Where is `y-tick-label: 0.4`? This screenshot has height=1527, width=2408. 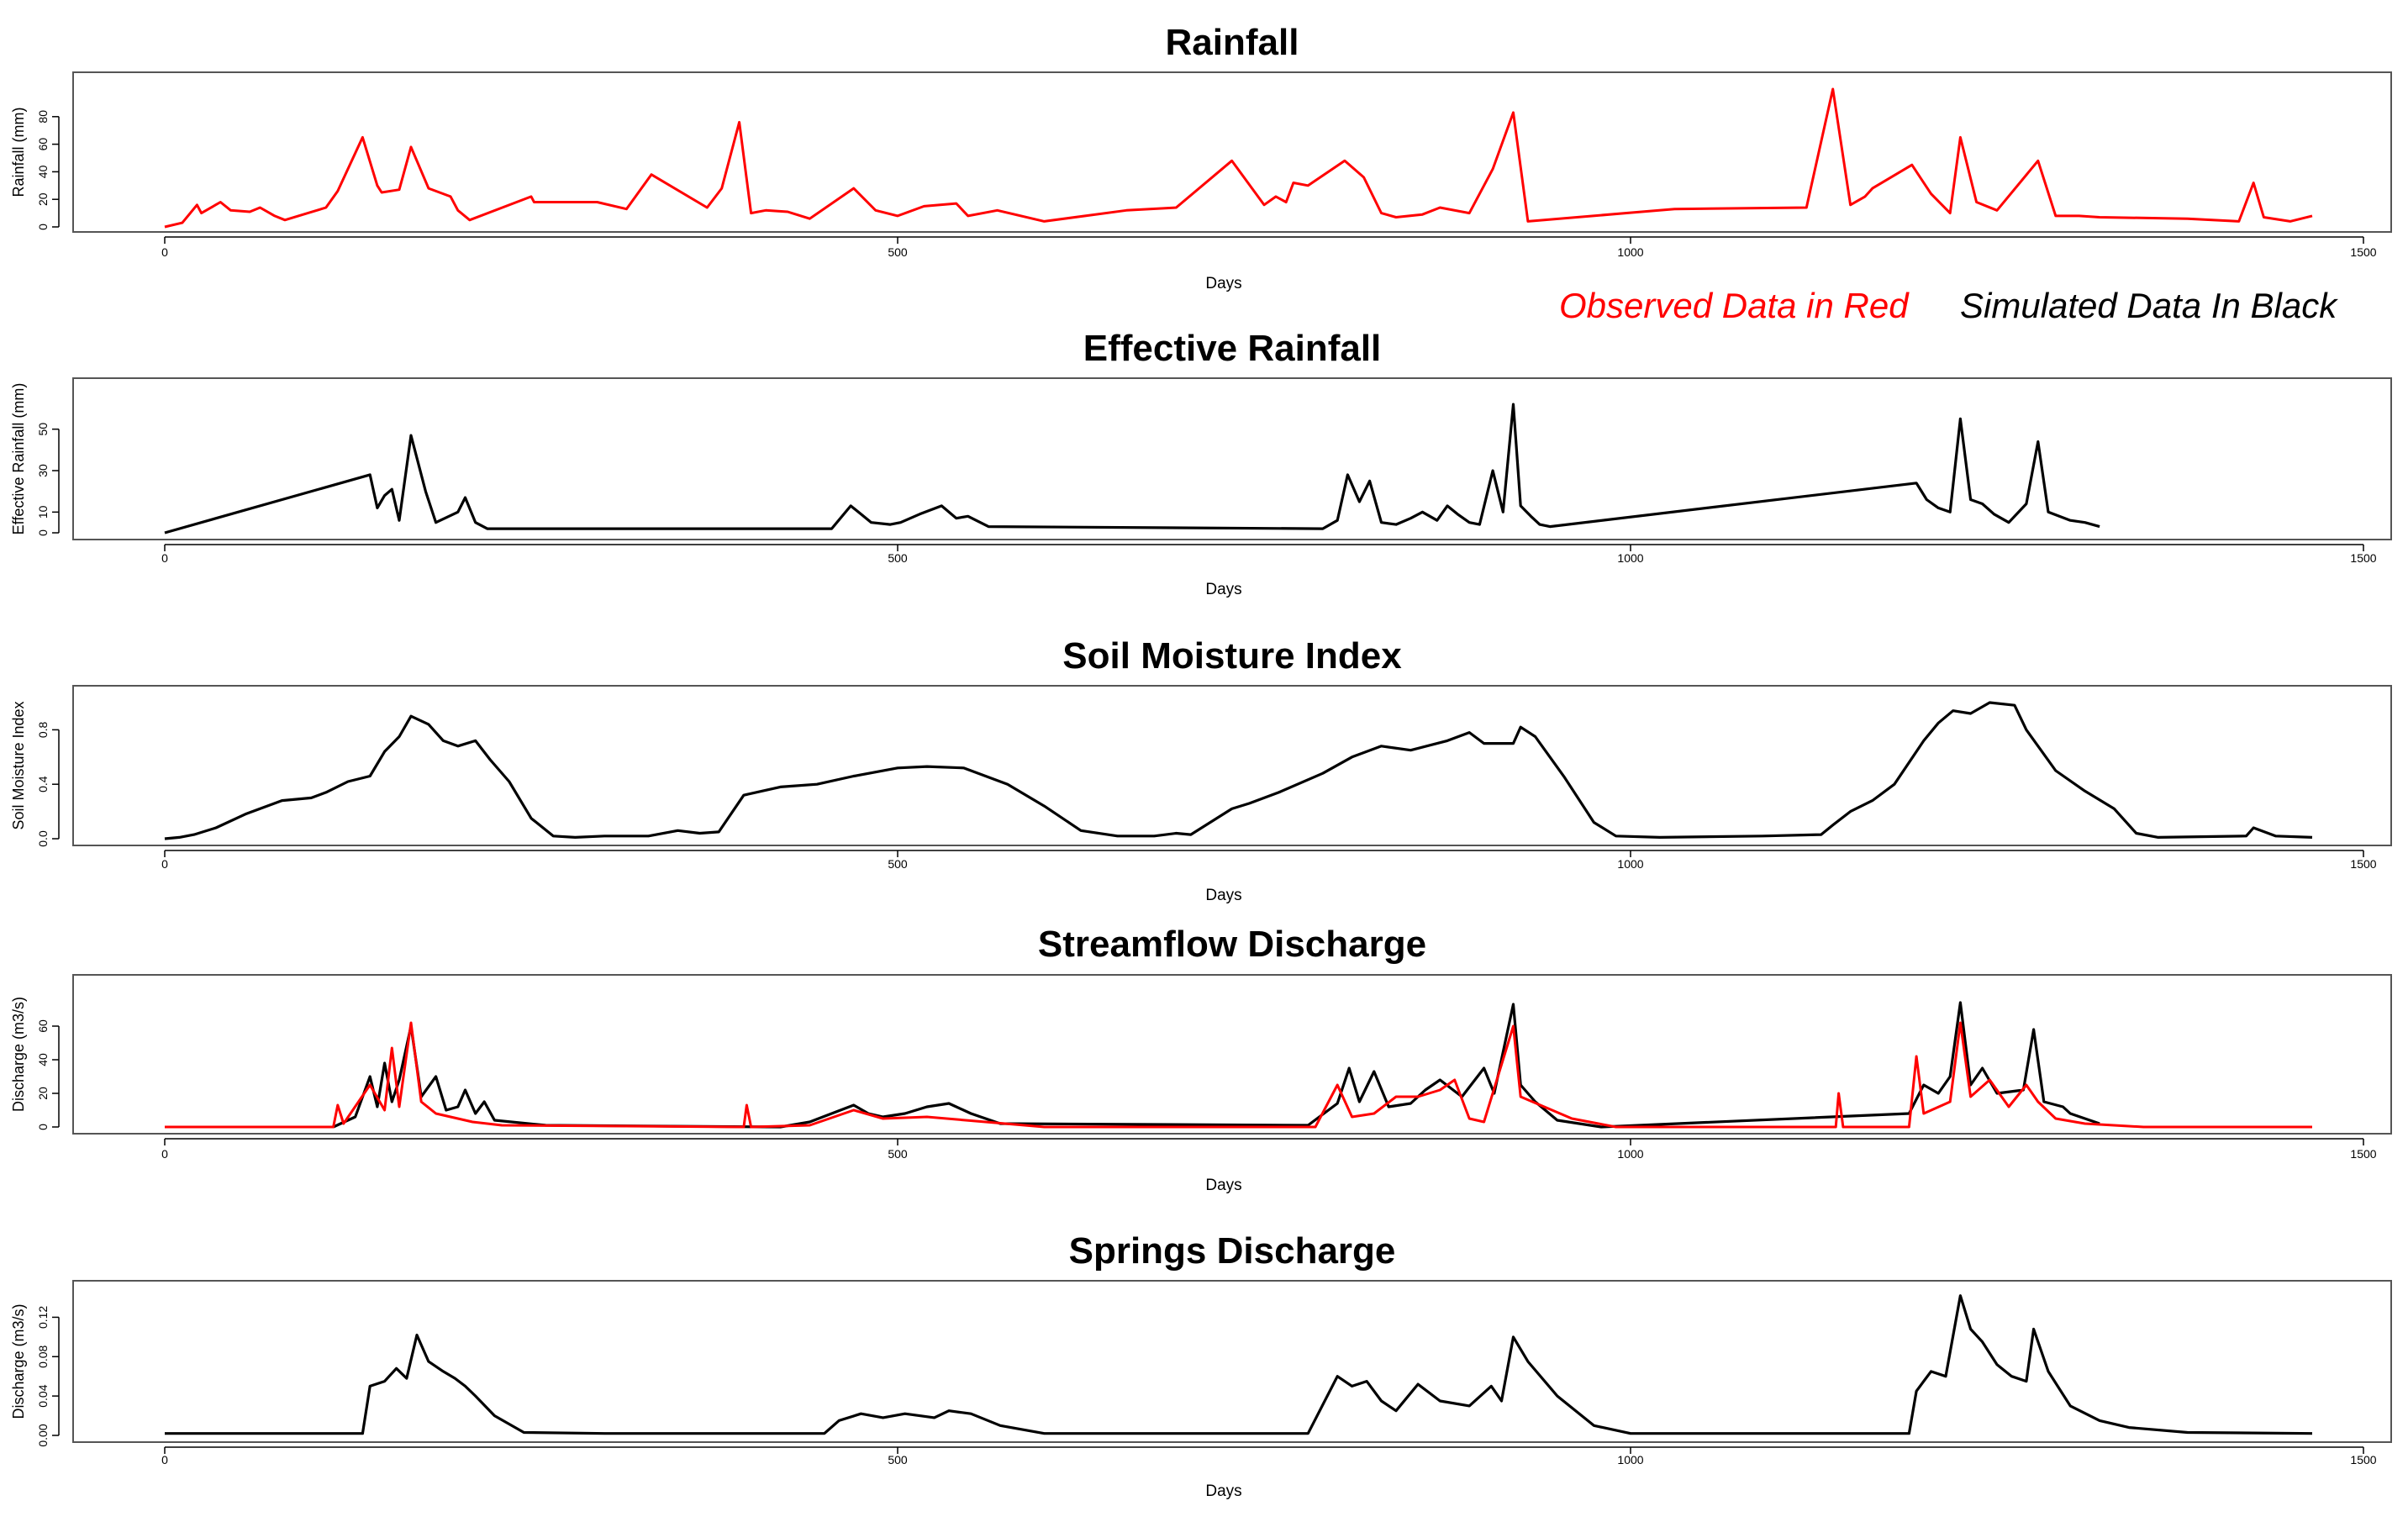
y-tick-label: 0.4 is located at coordinates (43, 784).